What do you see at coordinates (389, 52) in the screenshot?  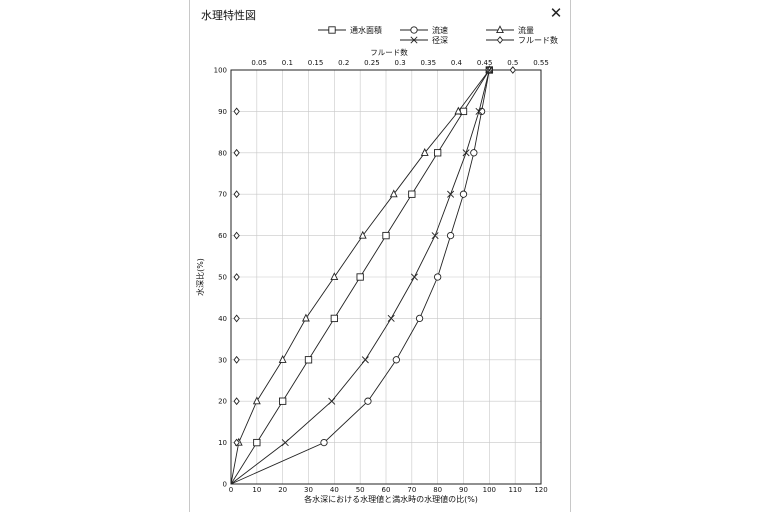 I see `top-axis-label: フルード数` at bounding box center [389, 52].